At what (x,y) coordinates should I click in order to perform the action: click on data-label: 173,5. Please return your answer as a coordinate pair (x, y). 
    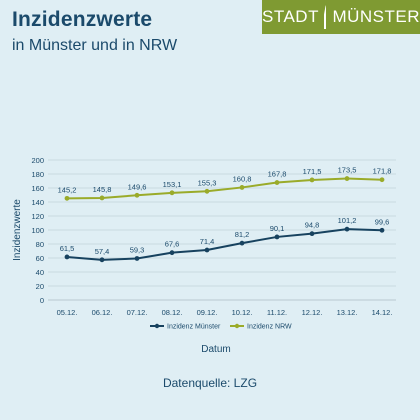
    Looking at the image, I should click on (347, 170).